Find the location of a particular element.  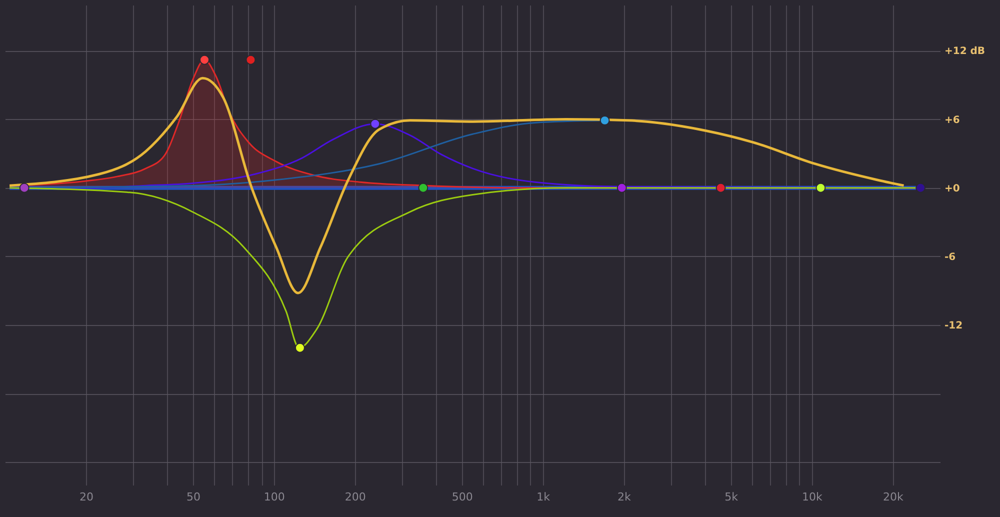

x-tick-label: 20k is located at coordinates (893, 497).